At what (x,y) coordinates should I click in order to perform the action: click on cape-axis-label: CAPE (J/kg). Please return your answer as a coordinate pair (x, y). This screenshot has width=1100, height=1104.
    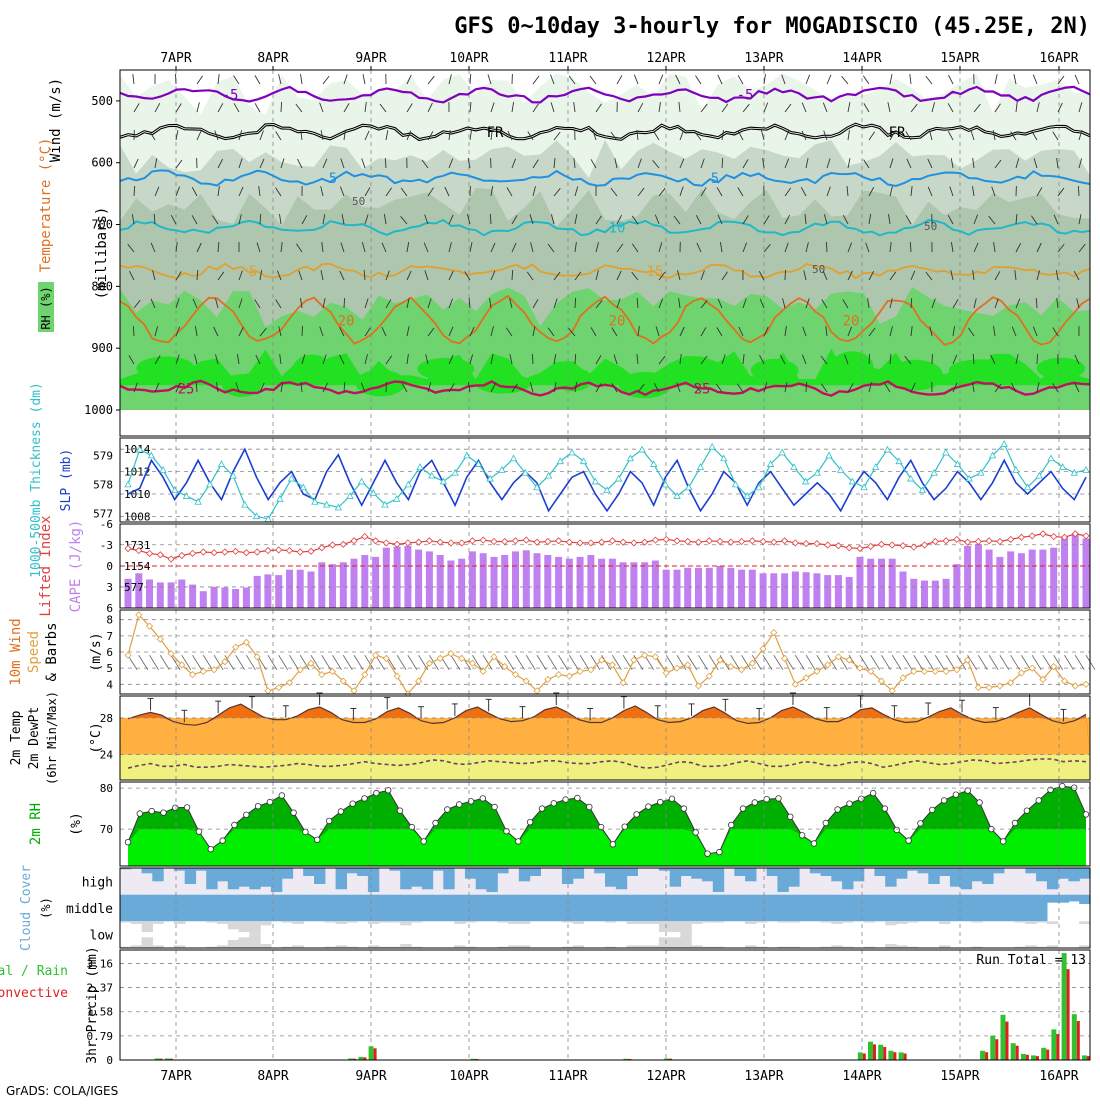
    Looking at the image, I should click on (76, 566).